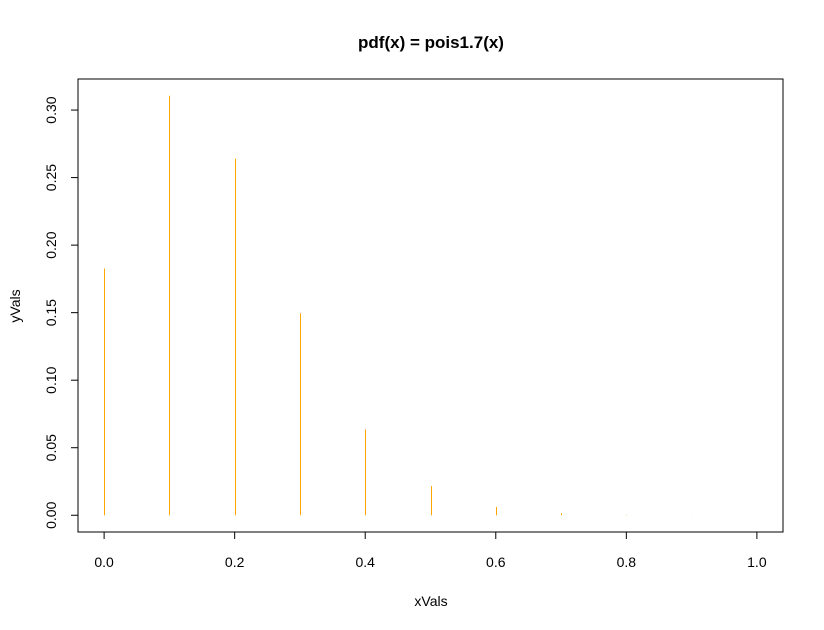 This screenshot has width=824, height=630. Describe the element at coordinates (51, 379) in the screenshot. I see `y-tick-label: 0.10` at that location.